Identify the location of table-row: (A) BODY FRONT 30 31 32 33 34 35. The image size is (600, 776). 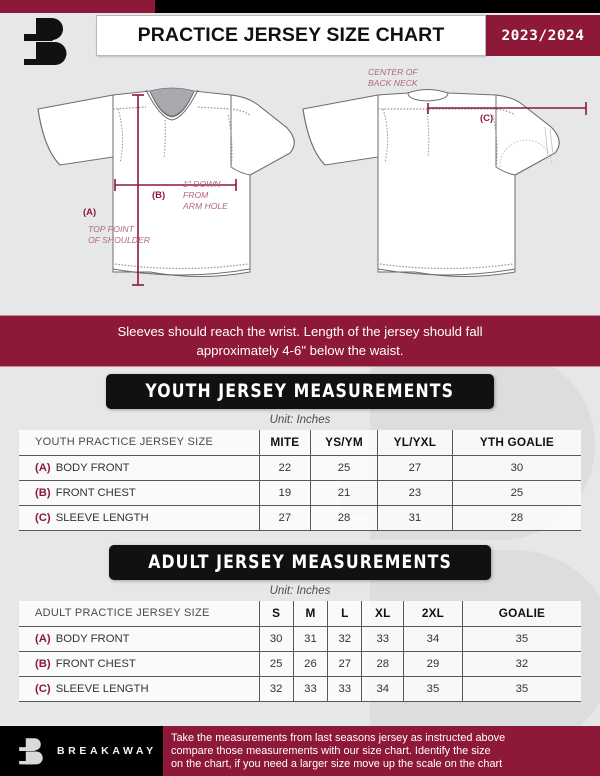
(300, 638).